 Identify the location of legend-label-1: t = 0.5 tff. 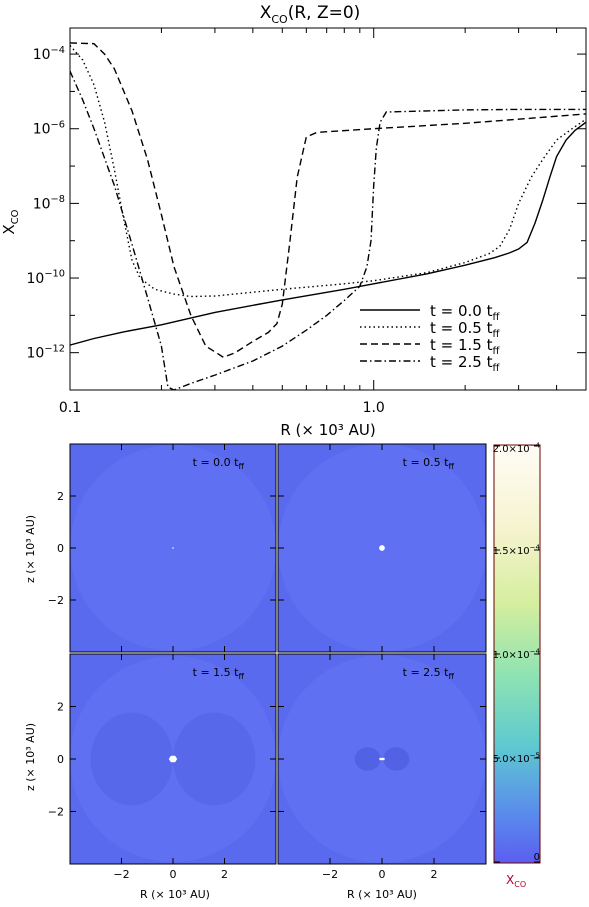
(465, 329).